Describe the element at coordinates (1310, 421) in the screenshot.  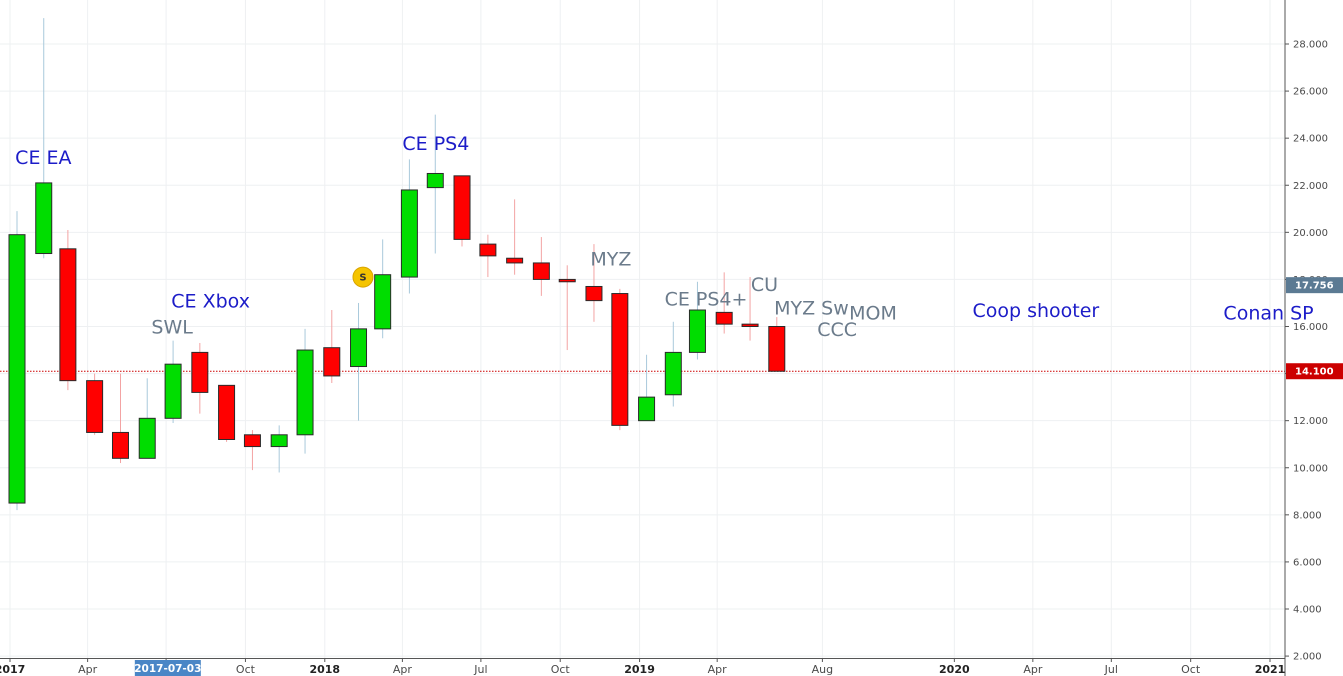
I see `y-tick-label: 12.000` at that location.